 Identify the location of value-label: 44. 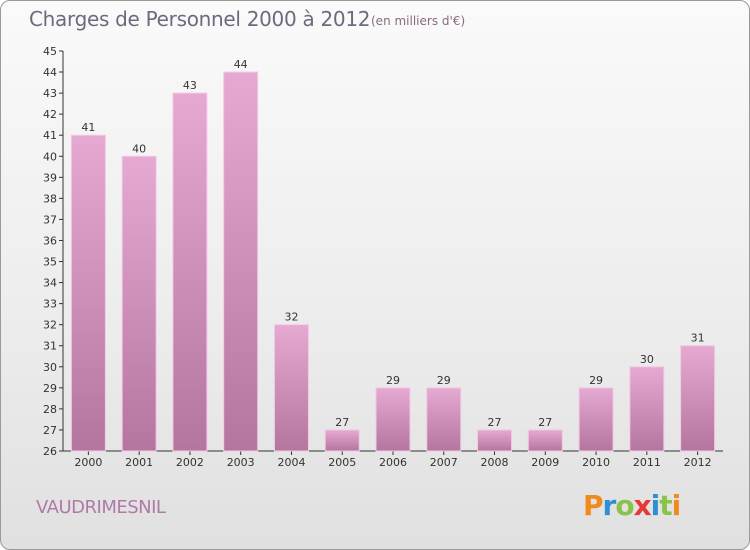
(241, 64).